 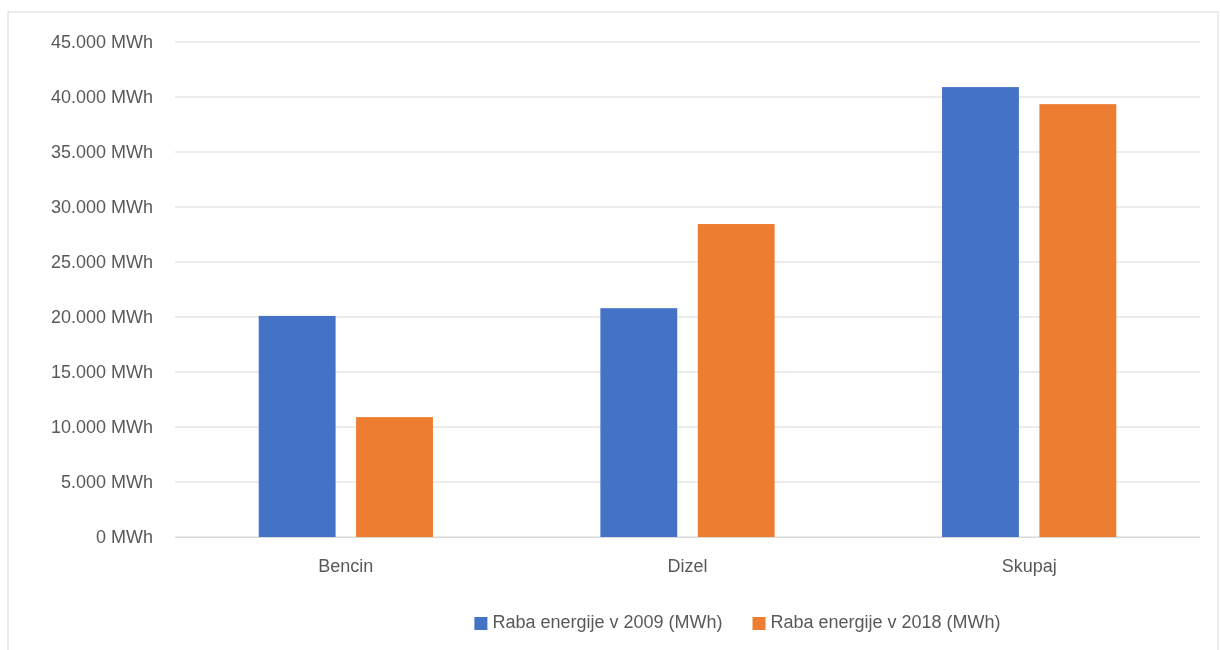 I want to click on y-tick-label: 35.000 MWh, so click(x=101, y=152).